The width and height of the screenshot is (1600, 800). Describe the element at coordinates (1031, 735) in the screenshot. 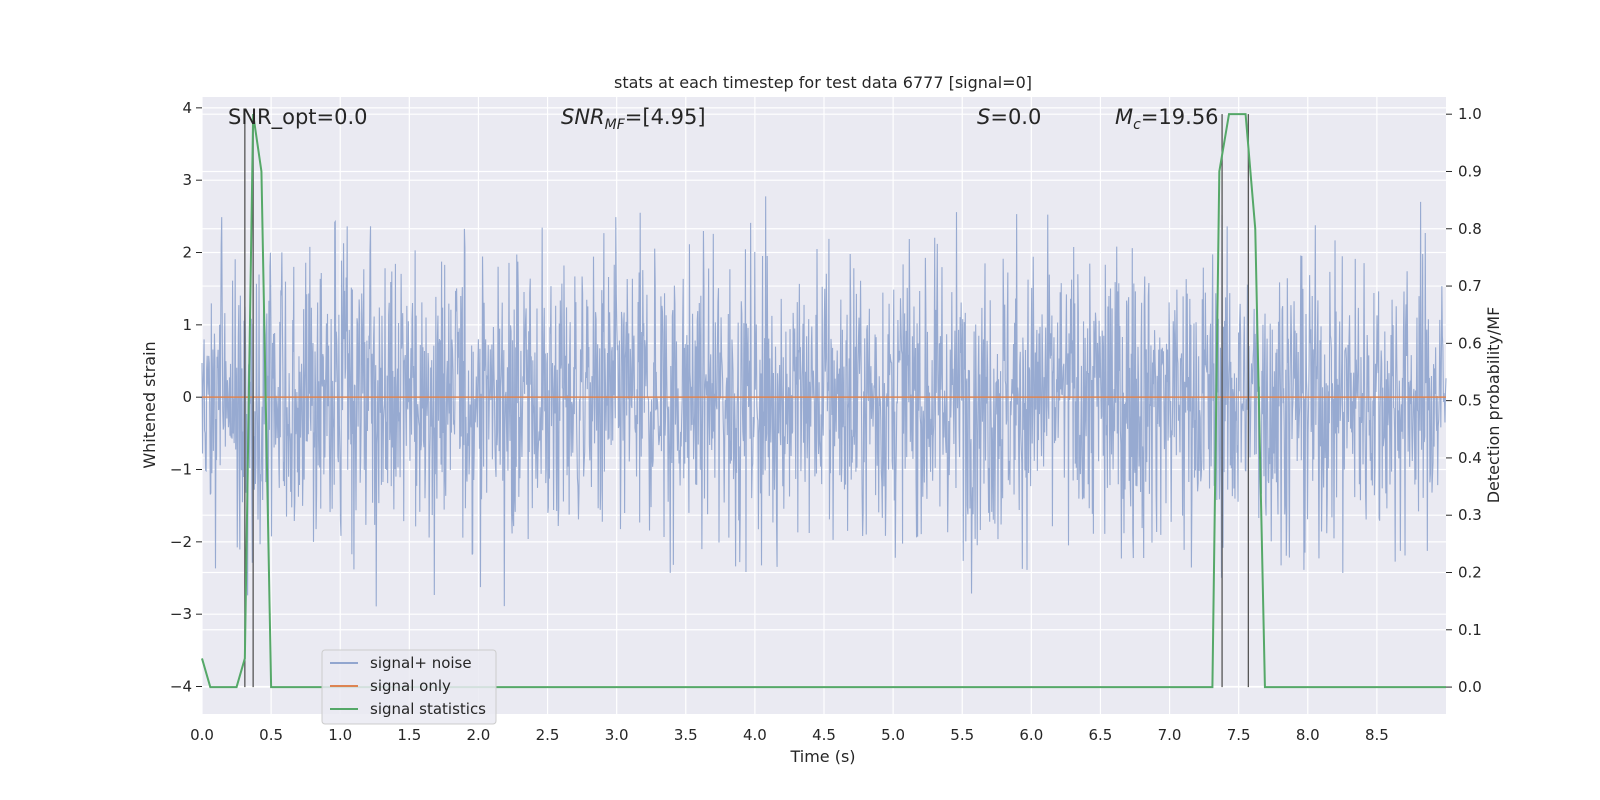

I see `x-tick-label: 6.0` at that location.